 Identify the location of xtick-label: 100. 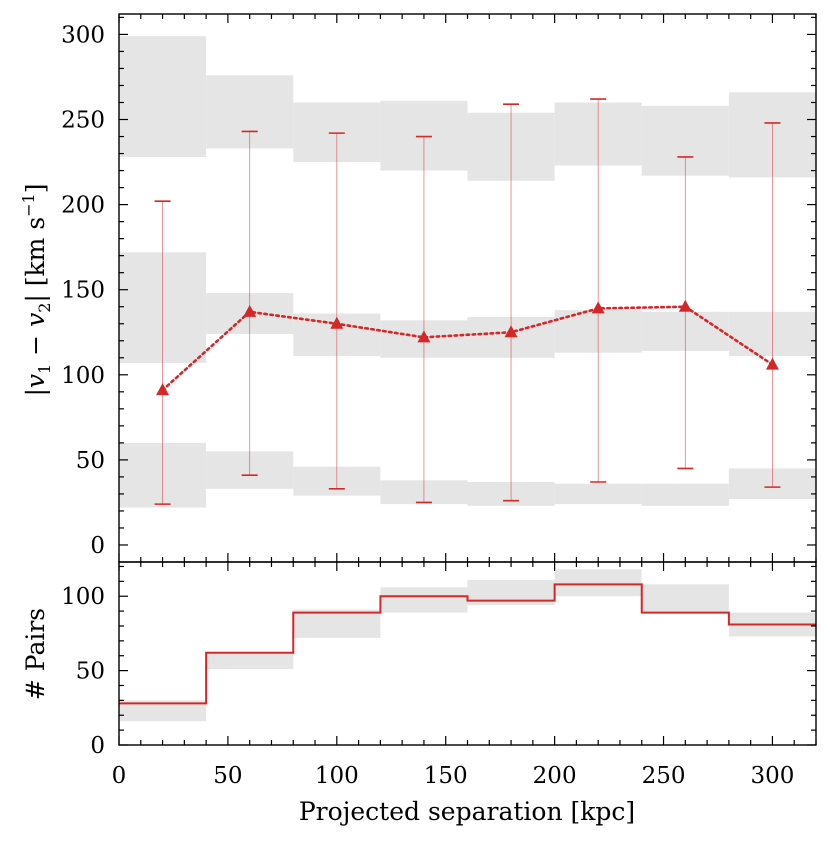
(337, 776).